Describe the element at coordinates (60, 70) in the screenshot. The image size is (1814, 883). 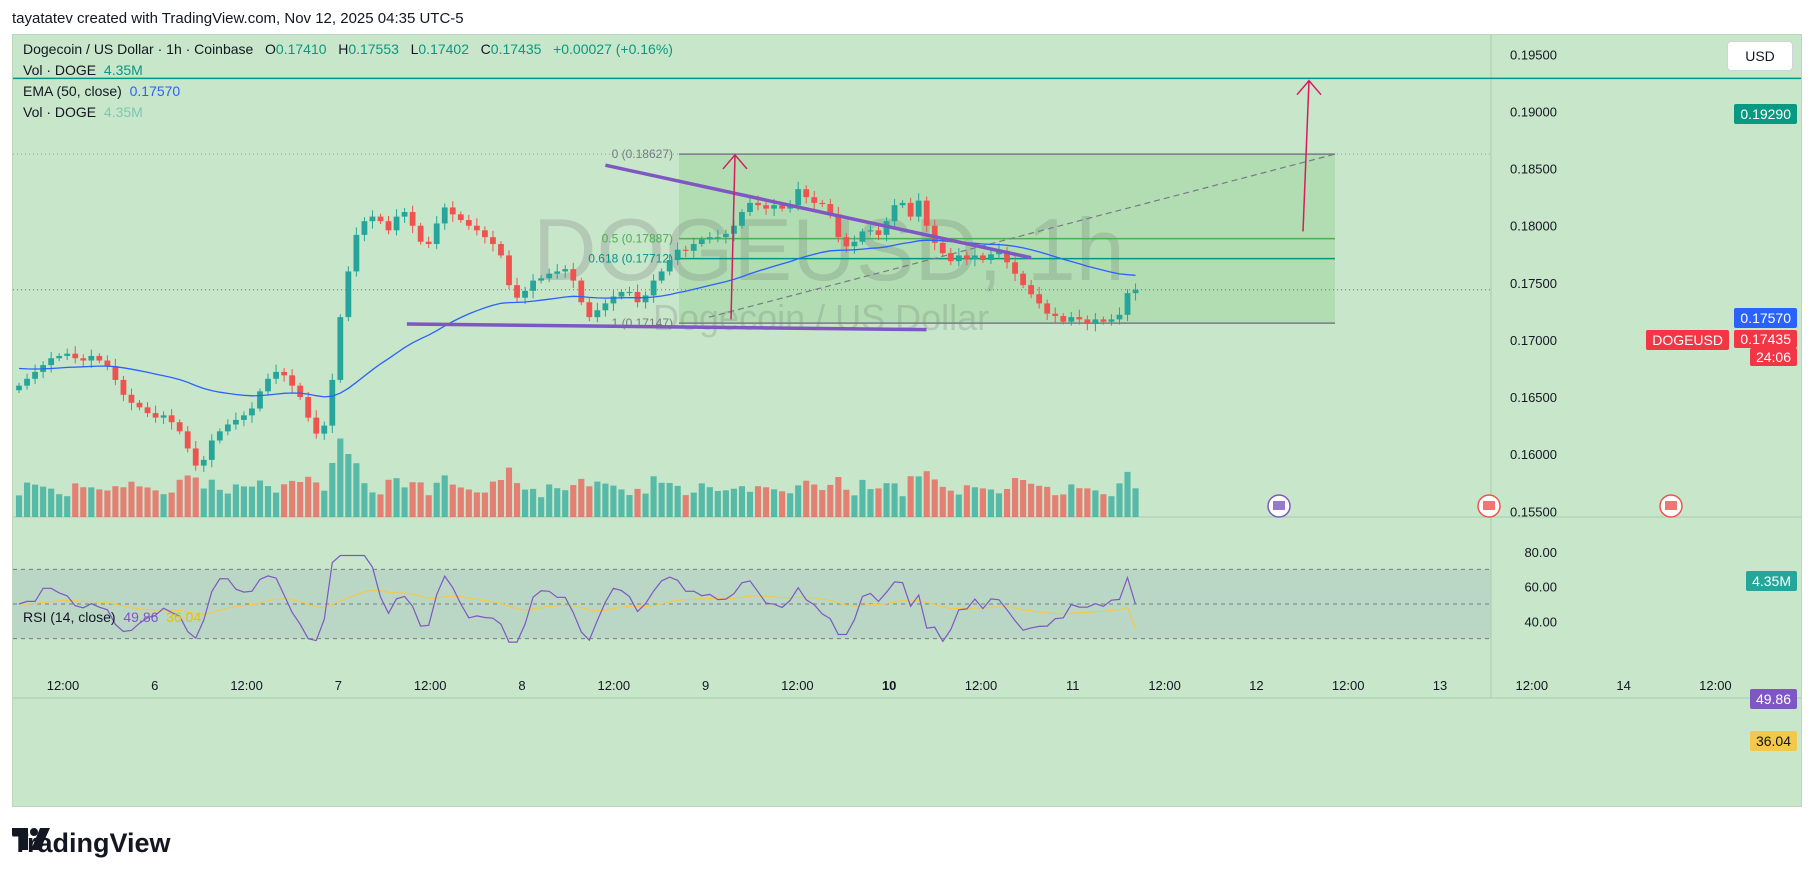
I see `legend-vol-label: Vol · DOGE` at that location.